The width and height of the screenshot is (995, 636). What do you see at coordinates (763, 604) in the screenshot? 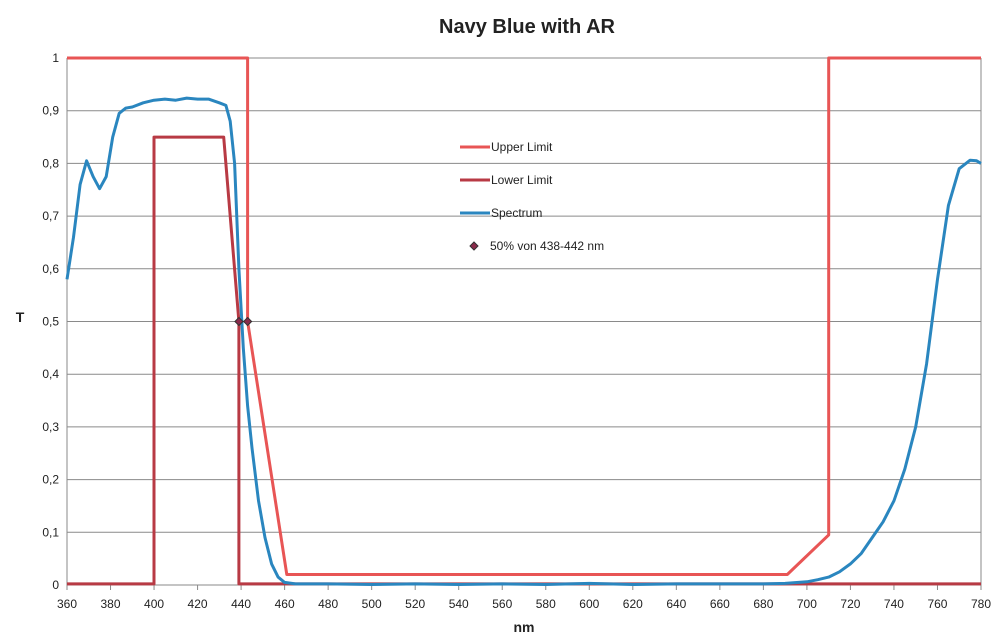
I see `x-tick-label: 680` at bounding box center [763, 604].